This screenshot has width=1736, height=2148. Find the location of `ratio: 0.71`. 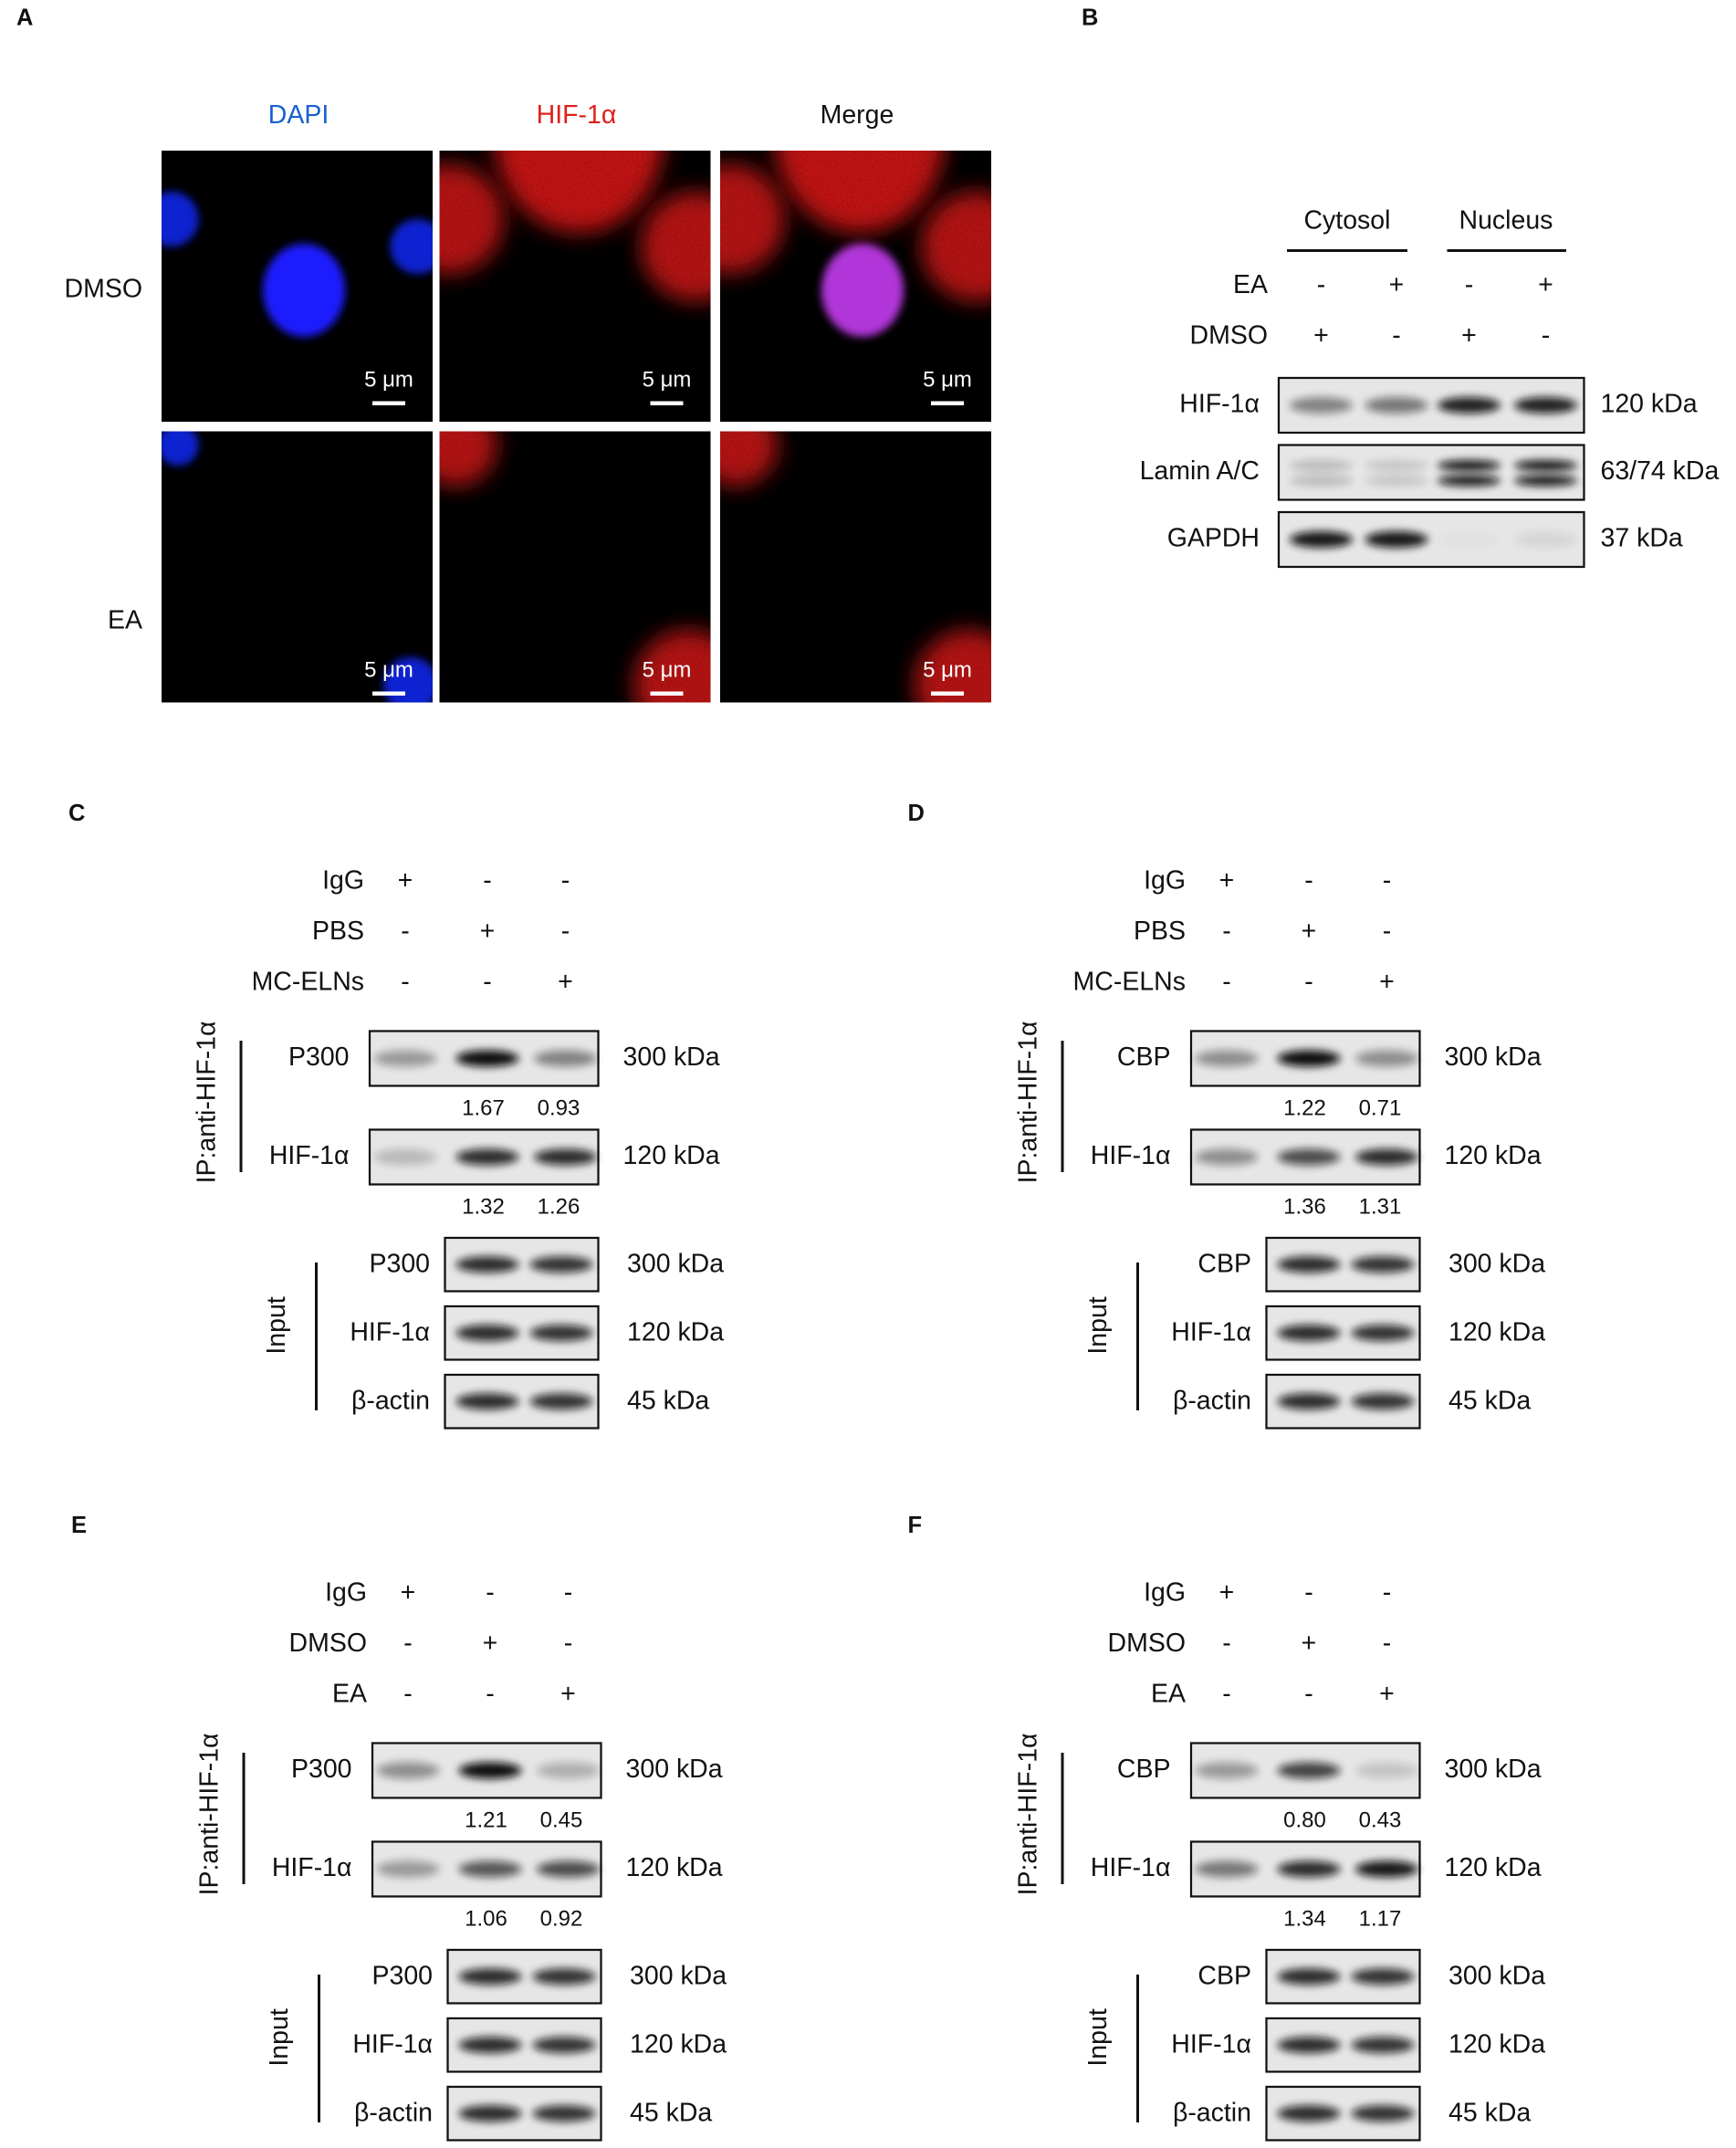

ratio: 0.71 is located at coordinates (1380, 1107).